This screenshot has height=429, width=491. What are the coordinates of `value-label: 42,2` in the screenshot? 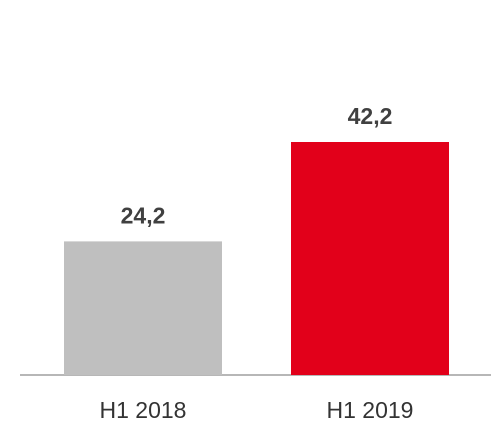 It's located at (370, 116).